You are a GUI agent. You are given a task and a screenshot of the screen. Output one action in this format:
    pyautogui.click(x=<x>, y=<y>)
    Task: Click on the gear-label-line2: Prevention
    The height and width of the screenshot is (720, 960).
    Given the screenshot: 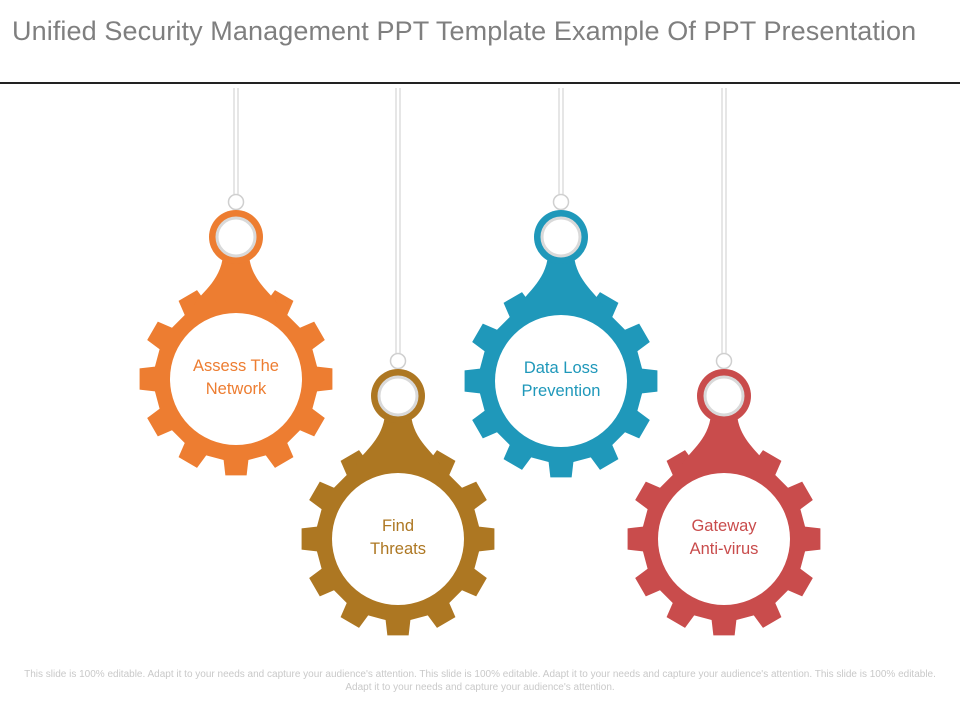 What is the action you would take?
    pyautogui.click(x=561, y=391)
    